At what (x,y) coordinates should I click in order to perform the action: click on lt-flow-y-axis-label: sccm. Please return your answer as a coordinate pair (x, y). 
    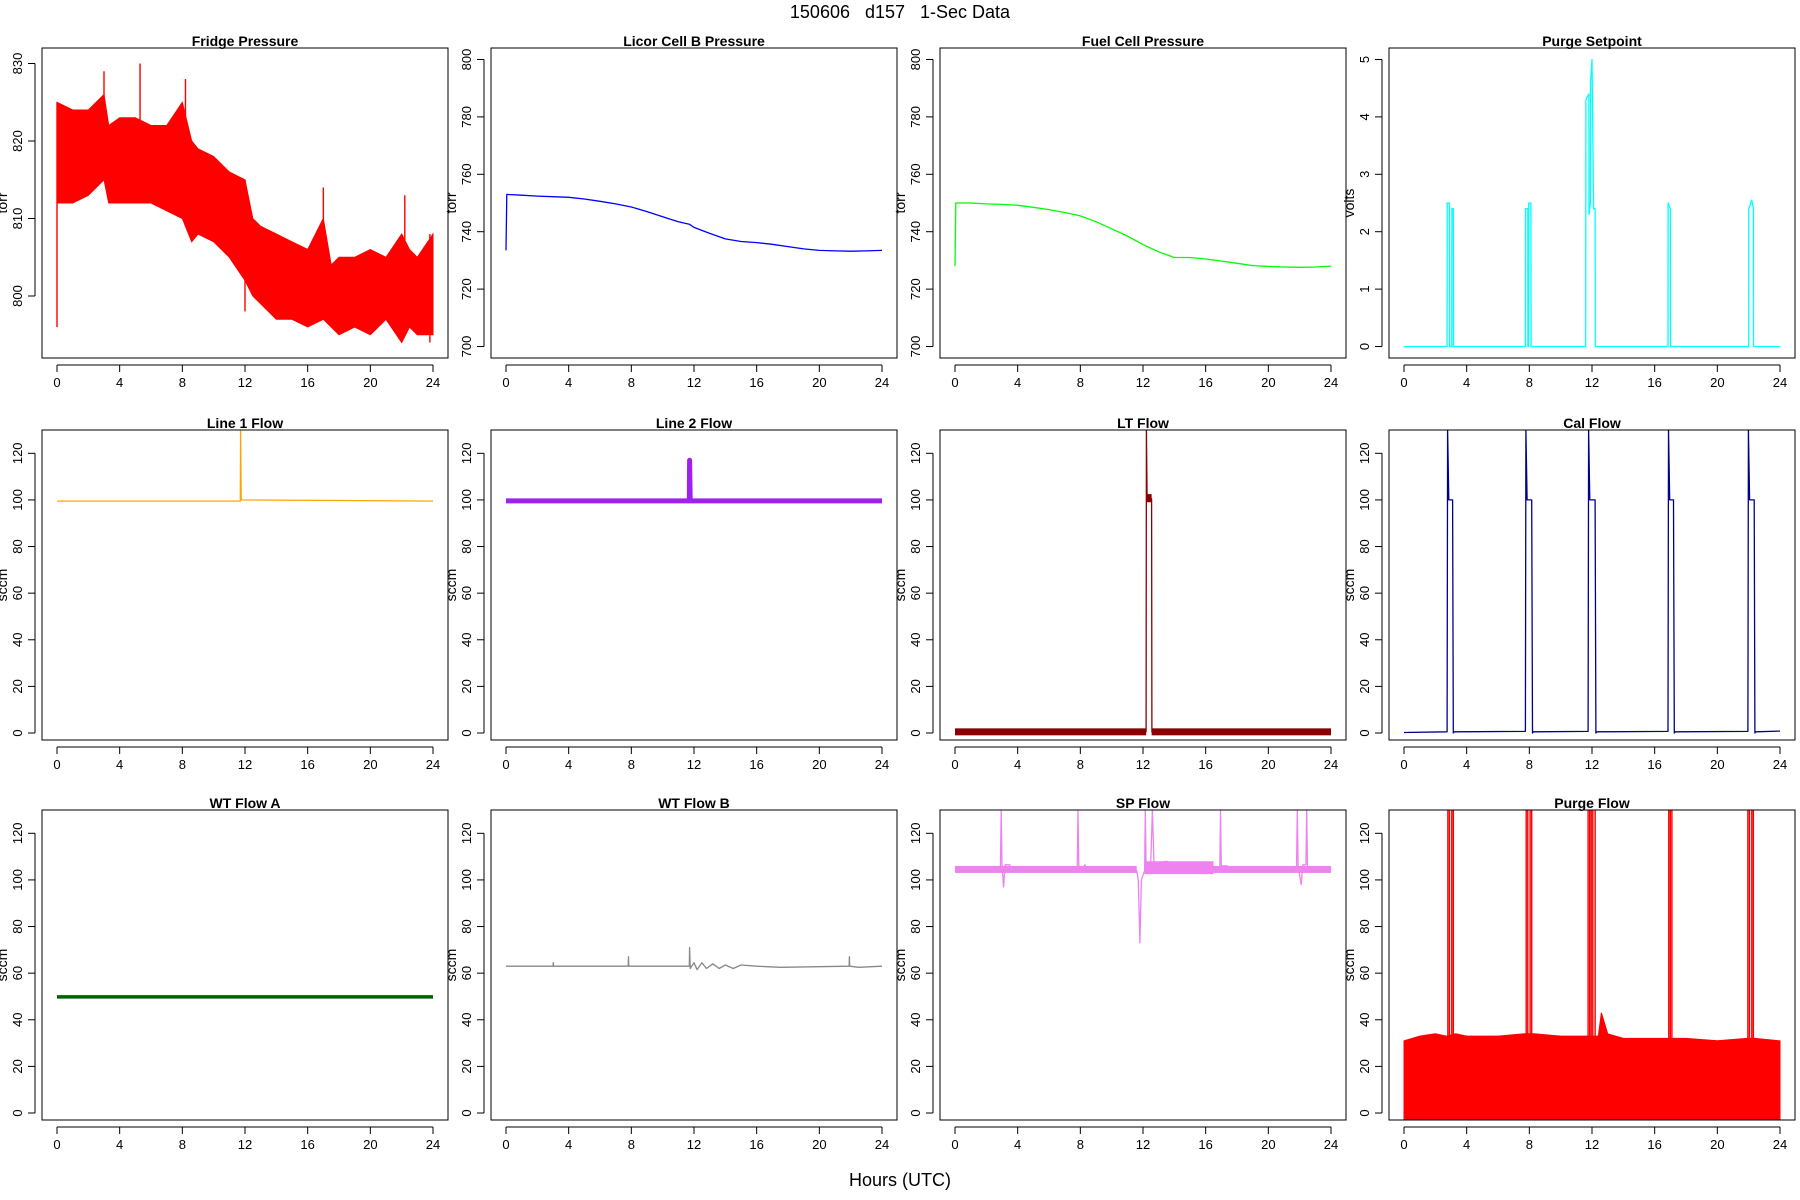
    Looking at the image, I should click on (900, 585).